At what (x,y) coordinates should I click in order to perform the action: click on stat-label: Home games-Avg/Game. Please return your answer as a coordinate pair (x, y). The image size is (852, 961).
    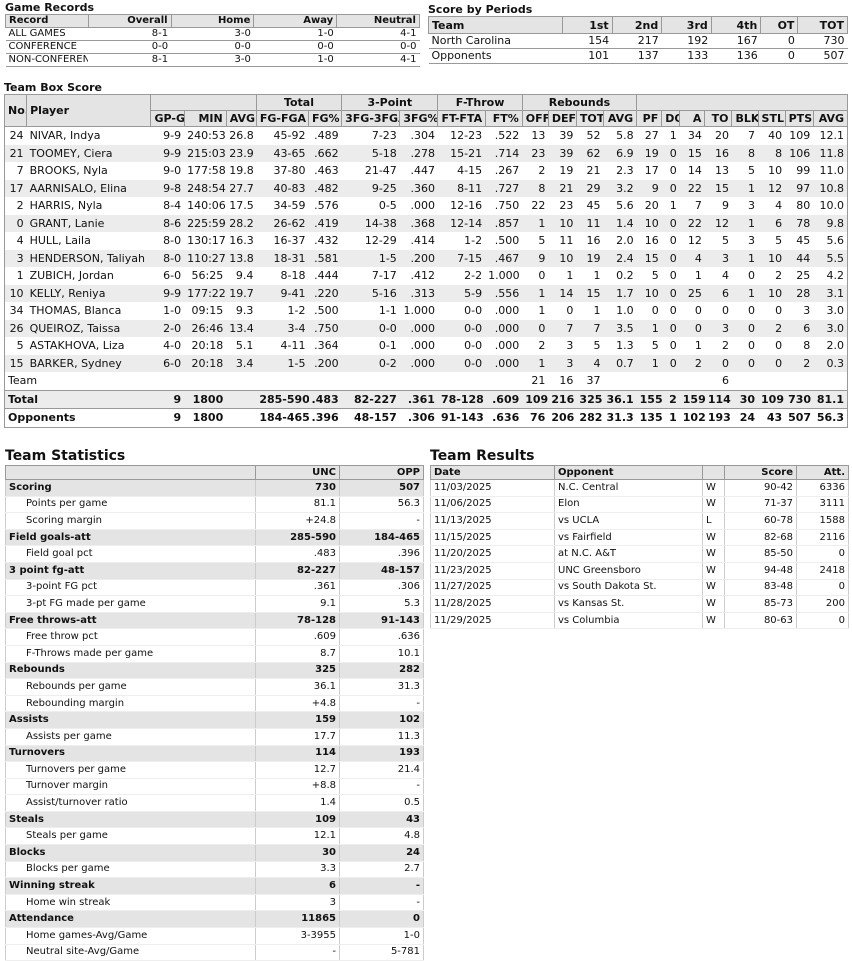
    Looking at the image, I should click on (130, 936).